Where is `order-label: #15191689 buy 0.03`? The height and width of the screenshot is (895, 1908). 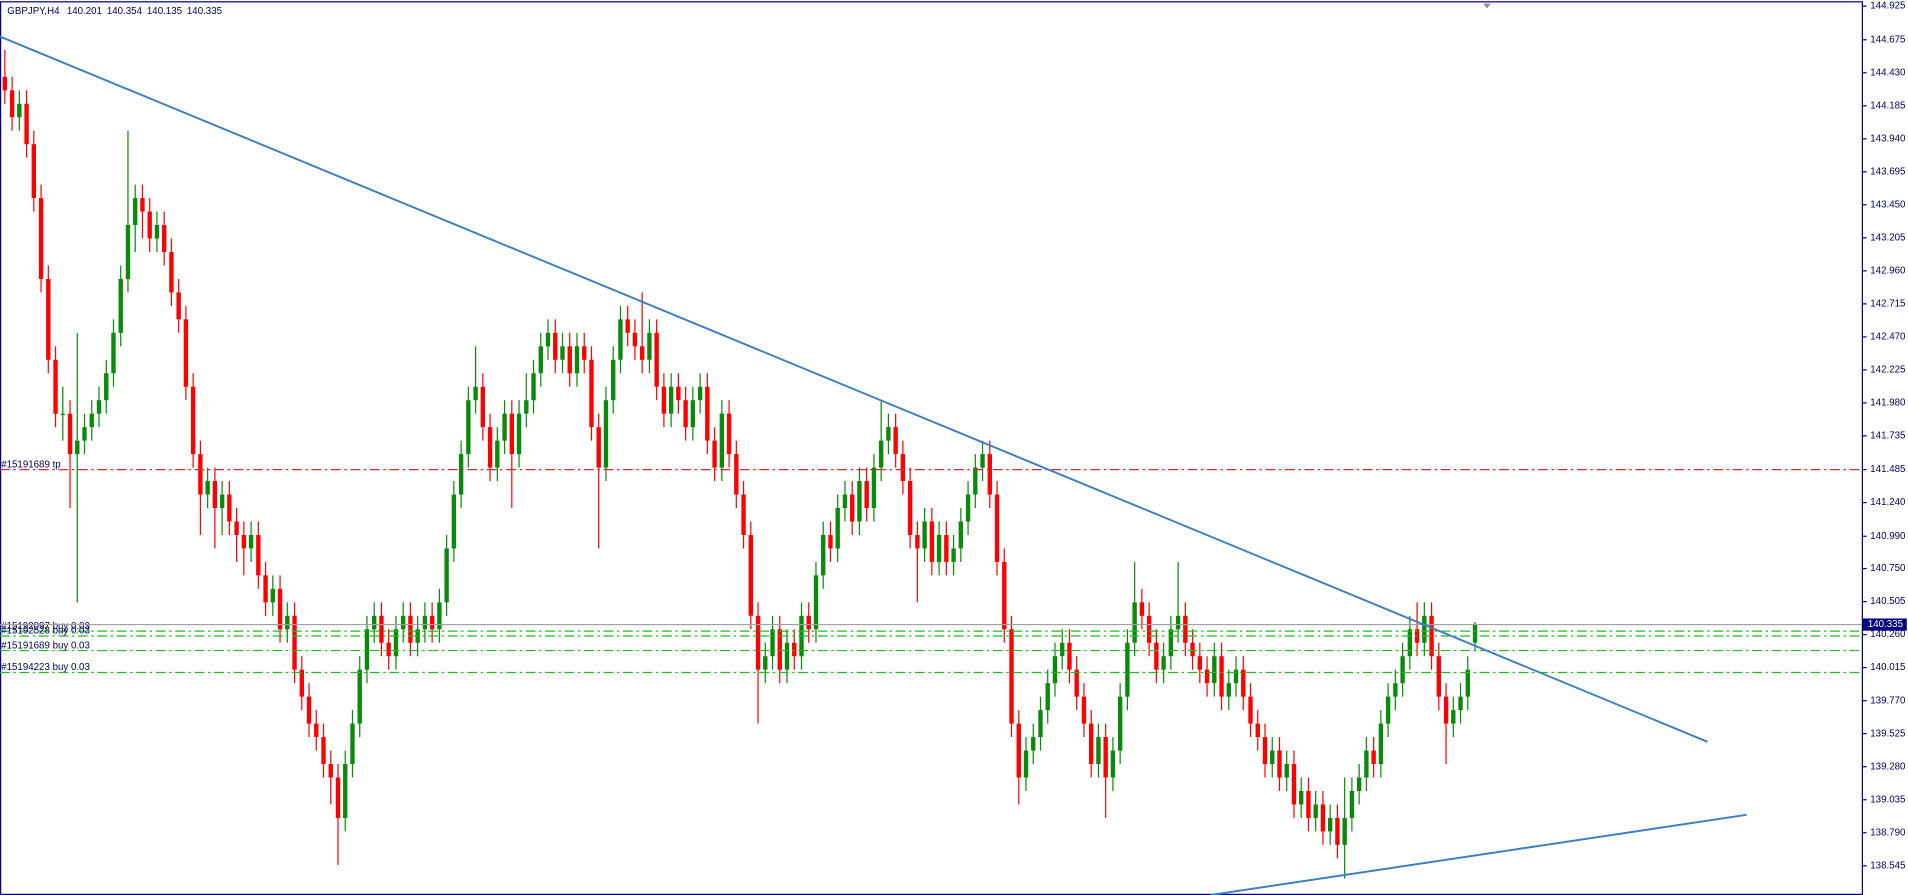 order-label: #15191689 buy 0.03 is located at coordinates (45, 645).